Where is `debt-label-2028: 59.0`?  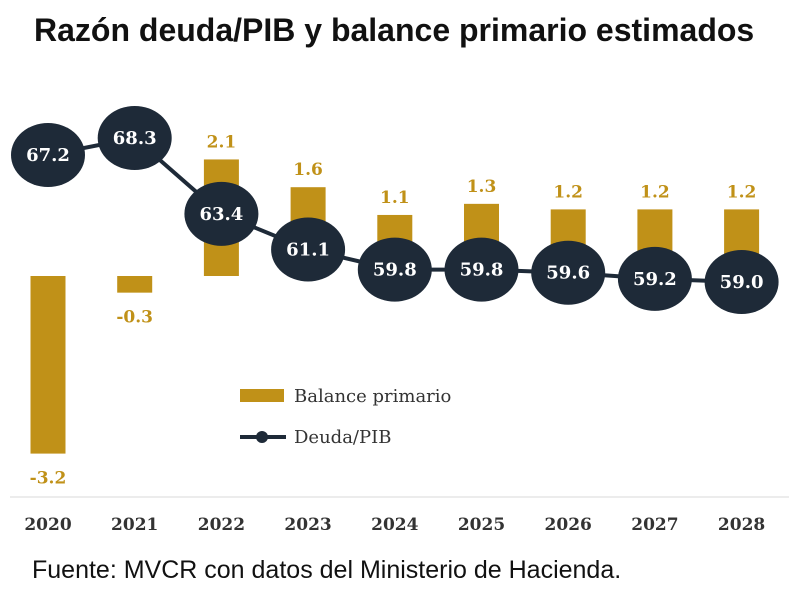 debt-label-2028: 59.0 is located at coordinates (742, 282).